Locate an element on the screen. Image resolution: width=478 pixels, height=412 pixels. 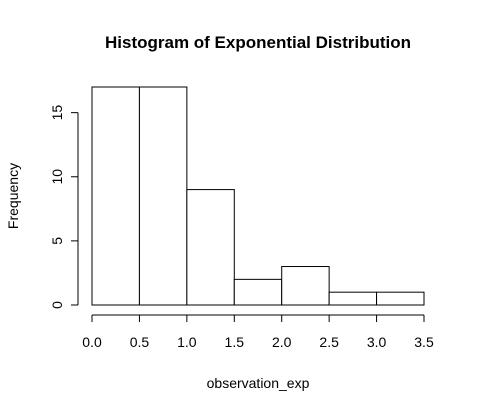
x-tick-label: 3.0 is located at coordinates (377, 342).